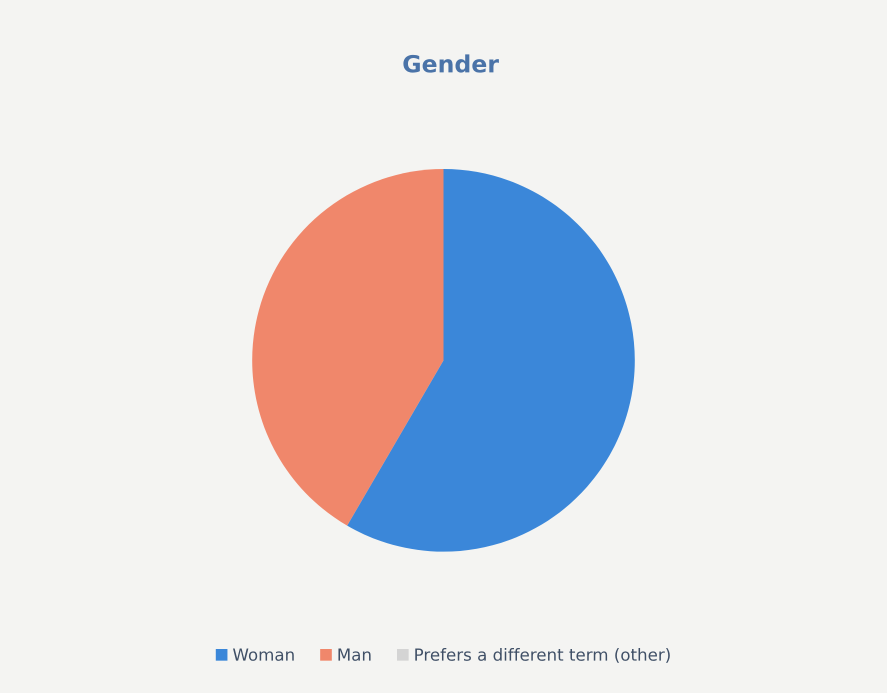 The image size is (887, 693). What do you see at coordinates (542, 655) in the screenshot?
I see `legend-label: Prefers a different term (other)` at bounding box center [542, 655].